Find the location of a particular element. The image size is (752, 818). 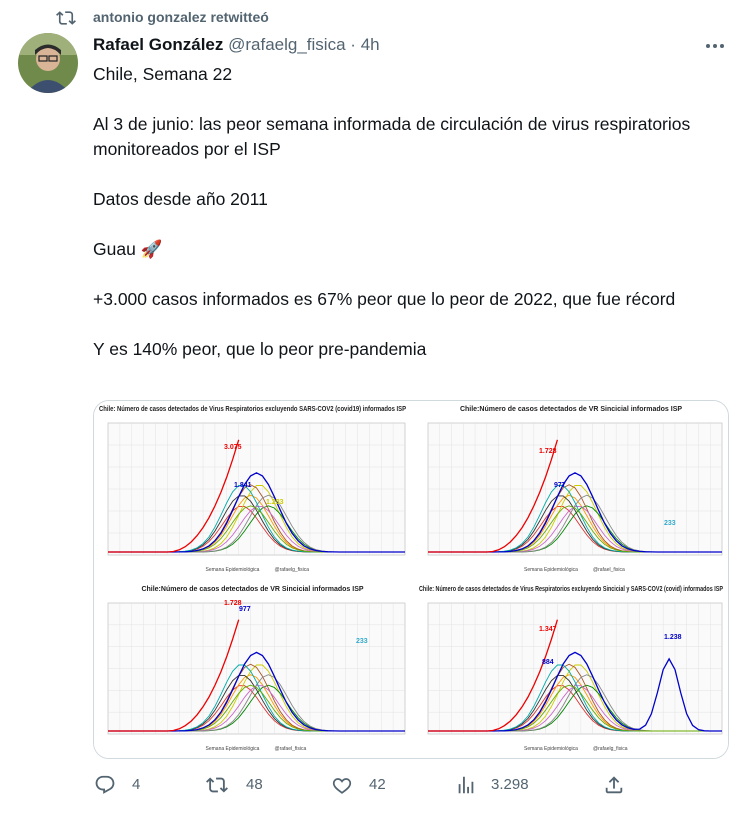

avatar is located at coordinates (48, 63).